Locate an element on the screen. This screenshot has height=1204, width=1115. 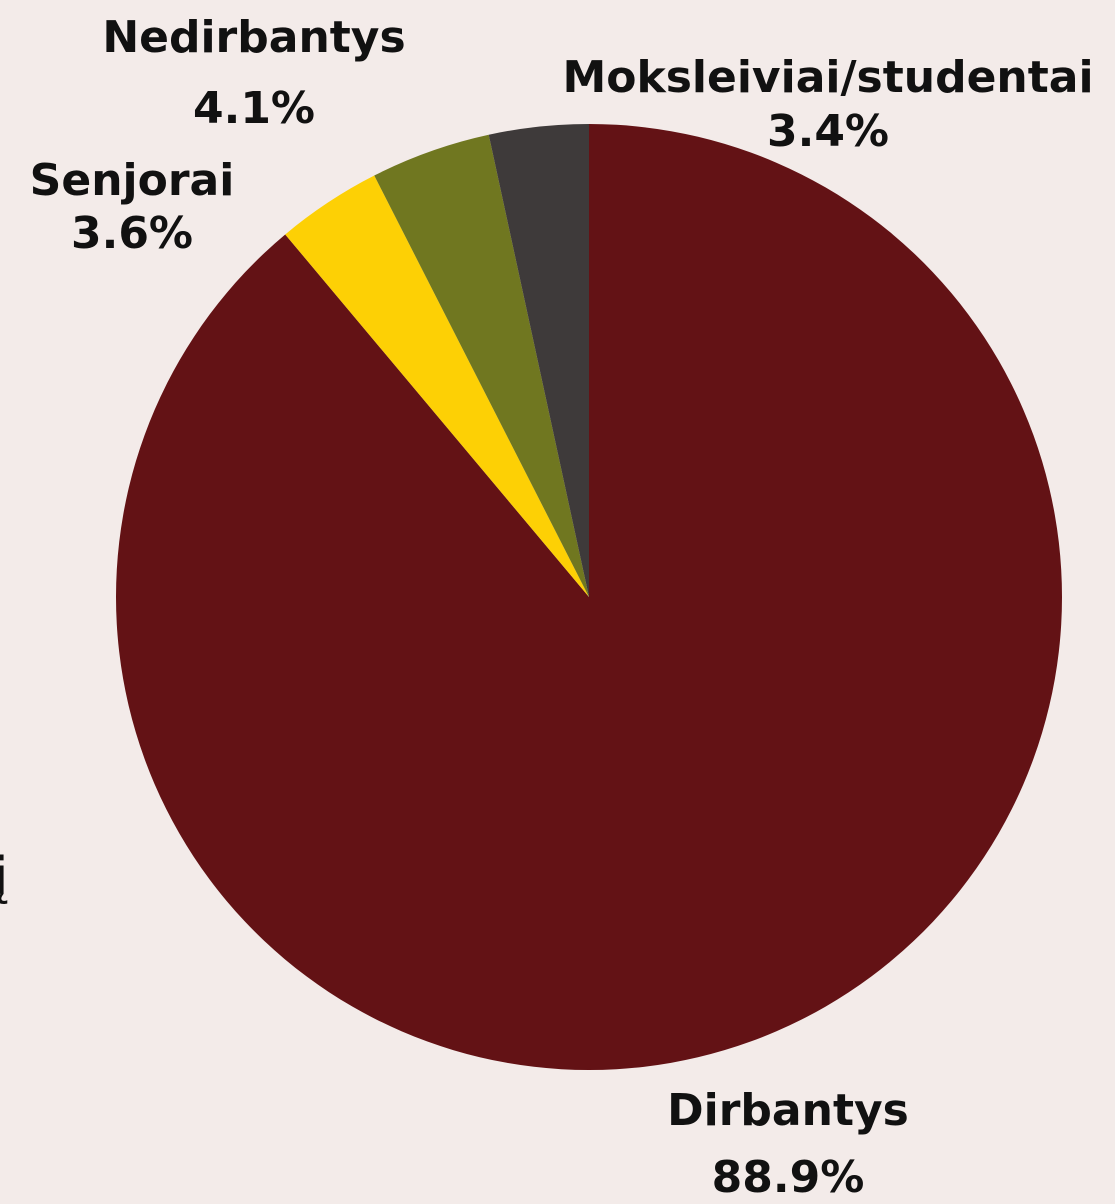
side-text: į is located at coordinates (4, 877).